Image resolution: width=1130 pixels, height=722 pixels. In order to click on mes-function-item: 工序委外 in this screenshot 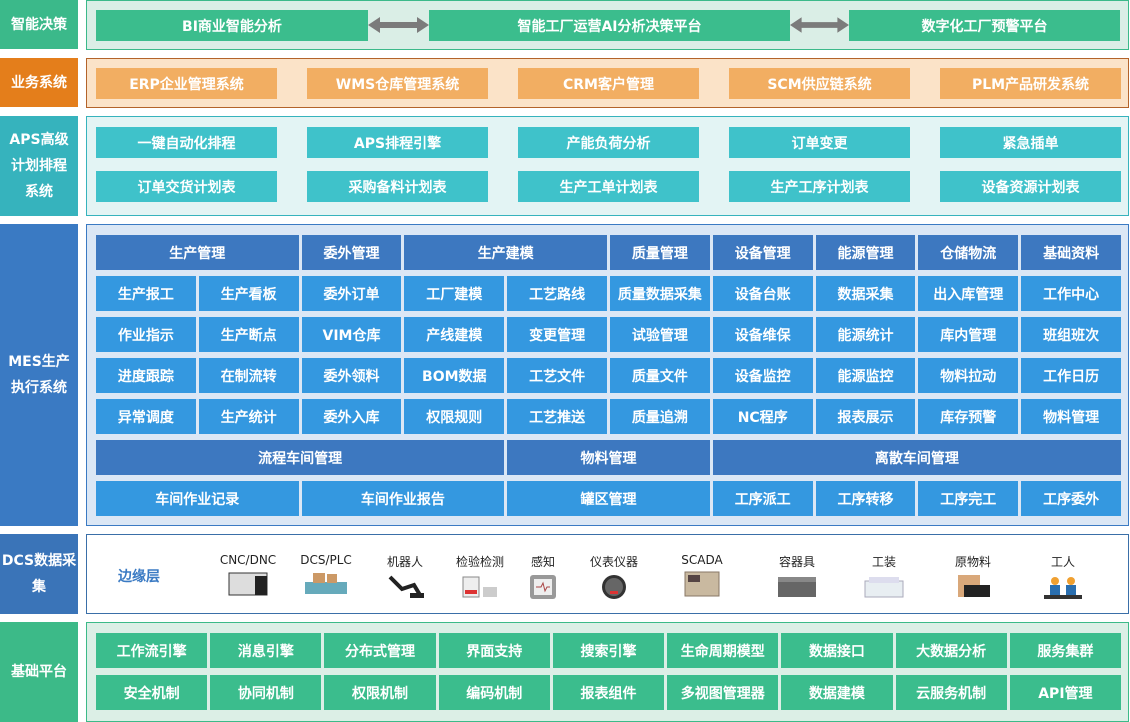, I will do `click(1071, 498)`.